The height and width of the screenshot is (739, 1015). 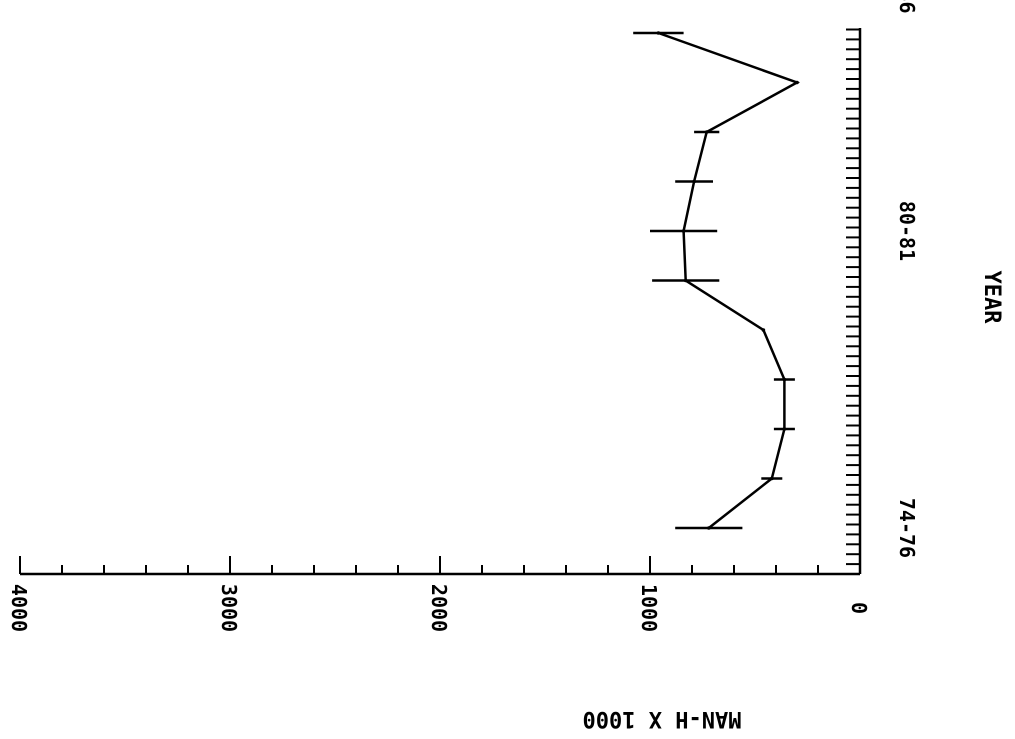 I want to click on data-series, so click(x=717, y=280).